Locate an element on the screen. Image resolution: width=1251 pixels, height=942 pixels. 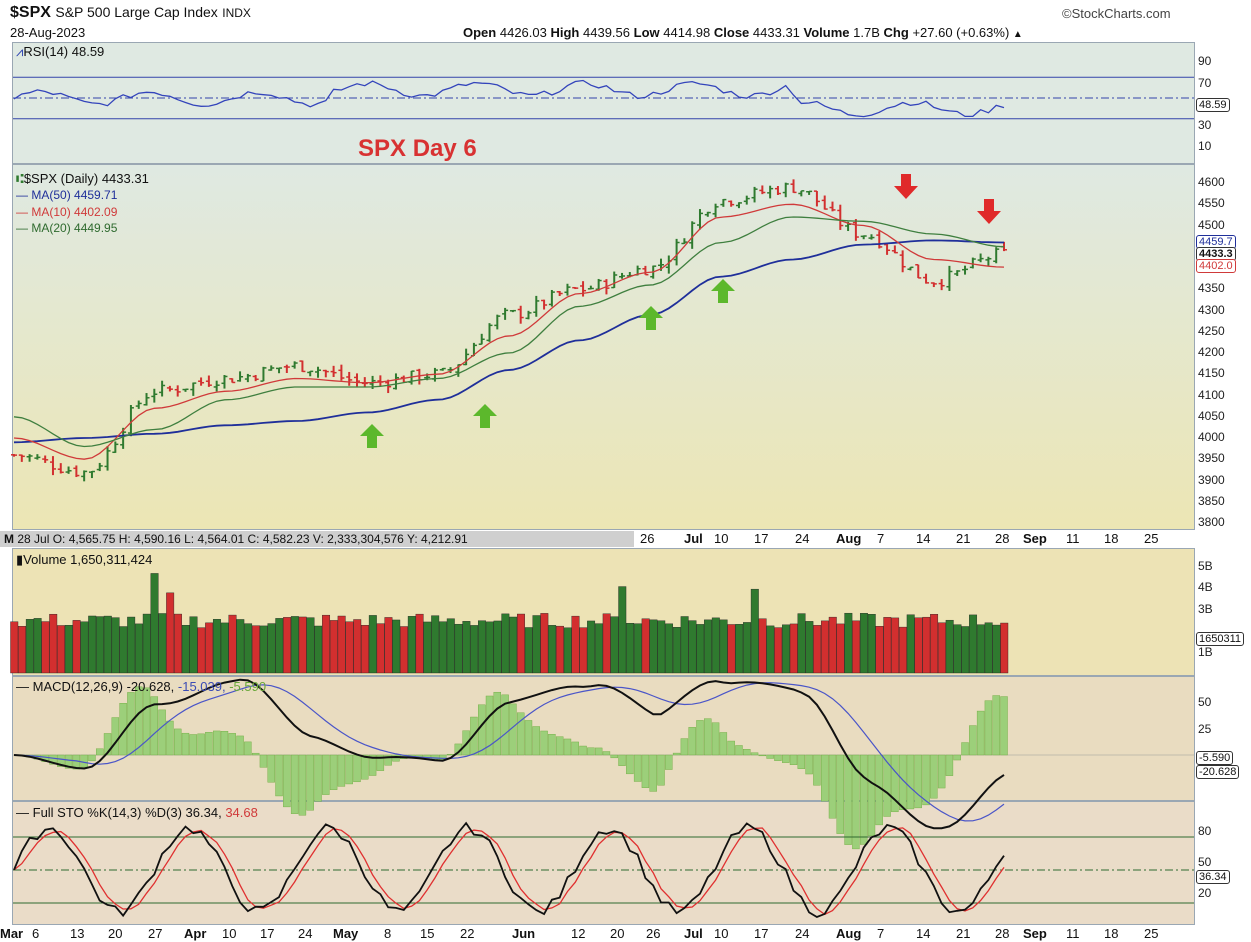
ma20-legend: — MA(20) 4449.95 is located at coordinates (67, 228).